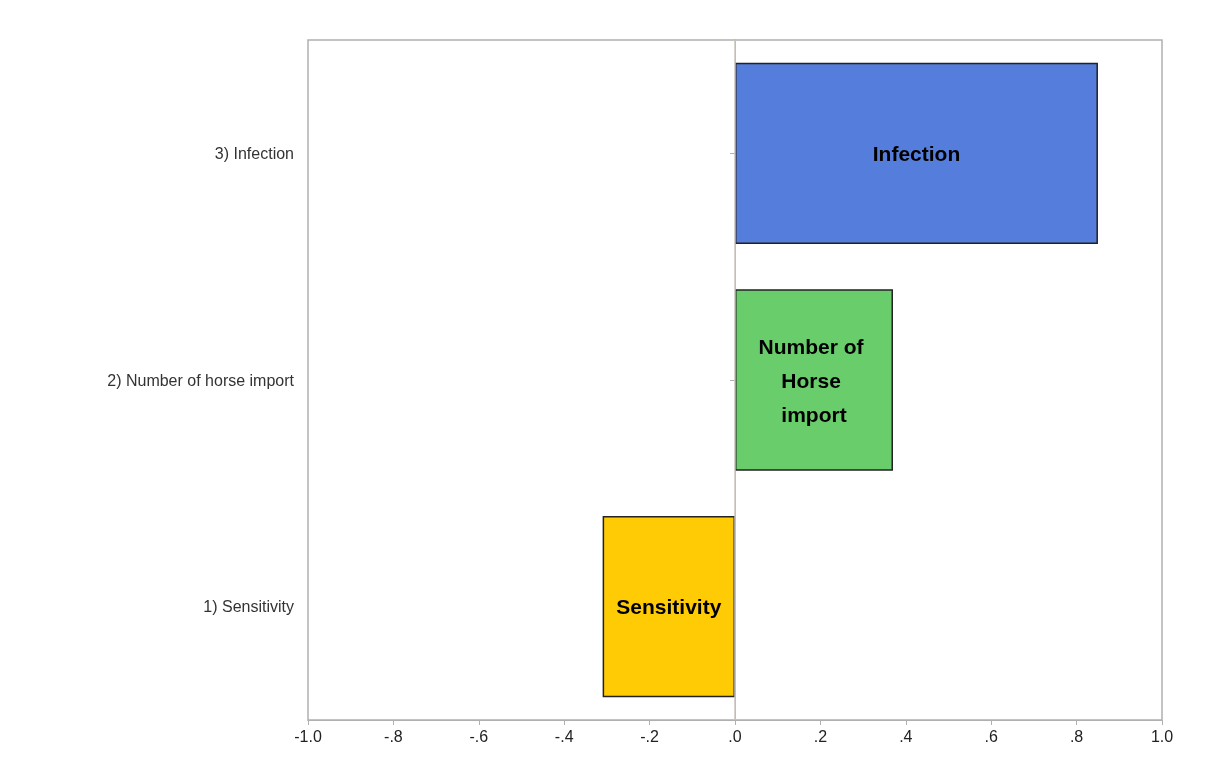  I want to click on x-tick-label: .8, so click(1076, 736).